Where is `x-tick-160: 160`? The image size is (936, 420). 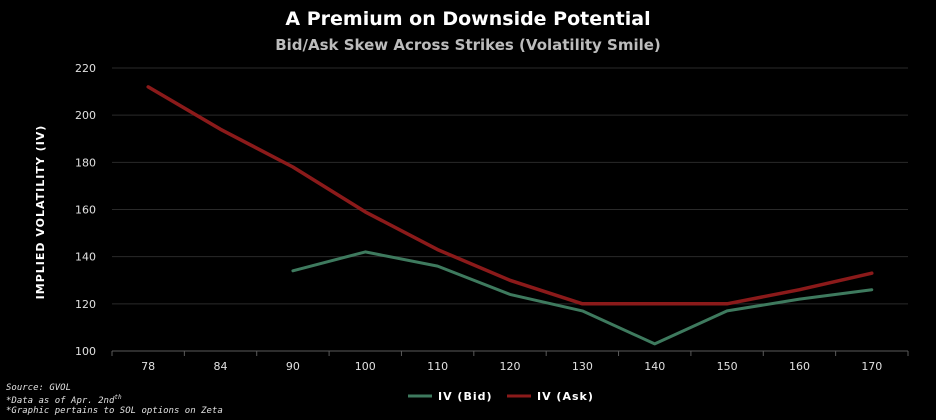 x-tick-160: 160 is located at coordinates (799, 366).